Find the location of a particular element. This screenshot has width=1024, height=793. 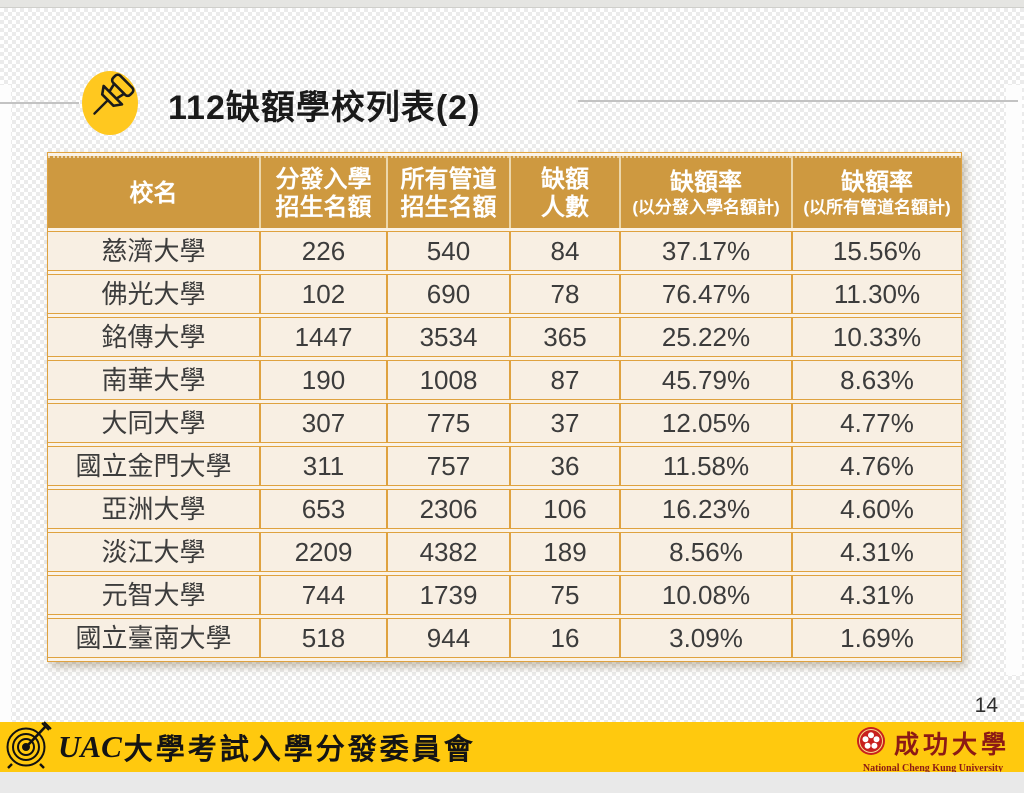

all-quota-cell: 1008 is located at coordinates (447, 380).